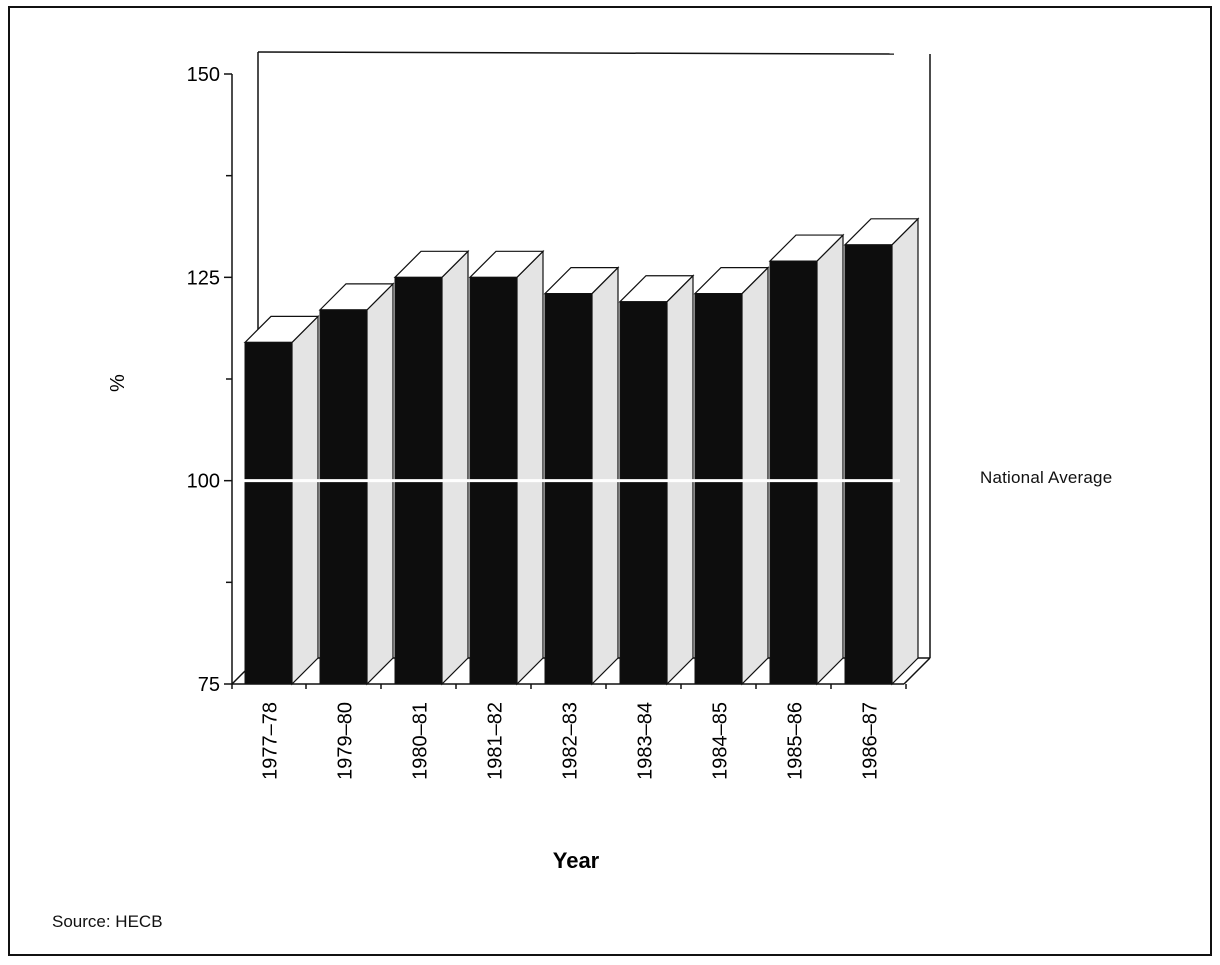 The width and height of the screenshot is (1220, 965). I want to click on floor-right-edge, so click(917, 671).